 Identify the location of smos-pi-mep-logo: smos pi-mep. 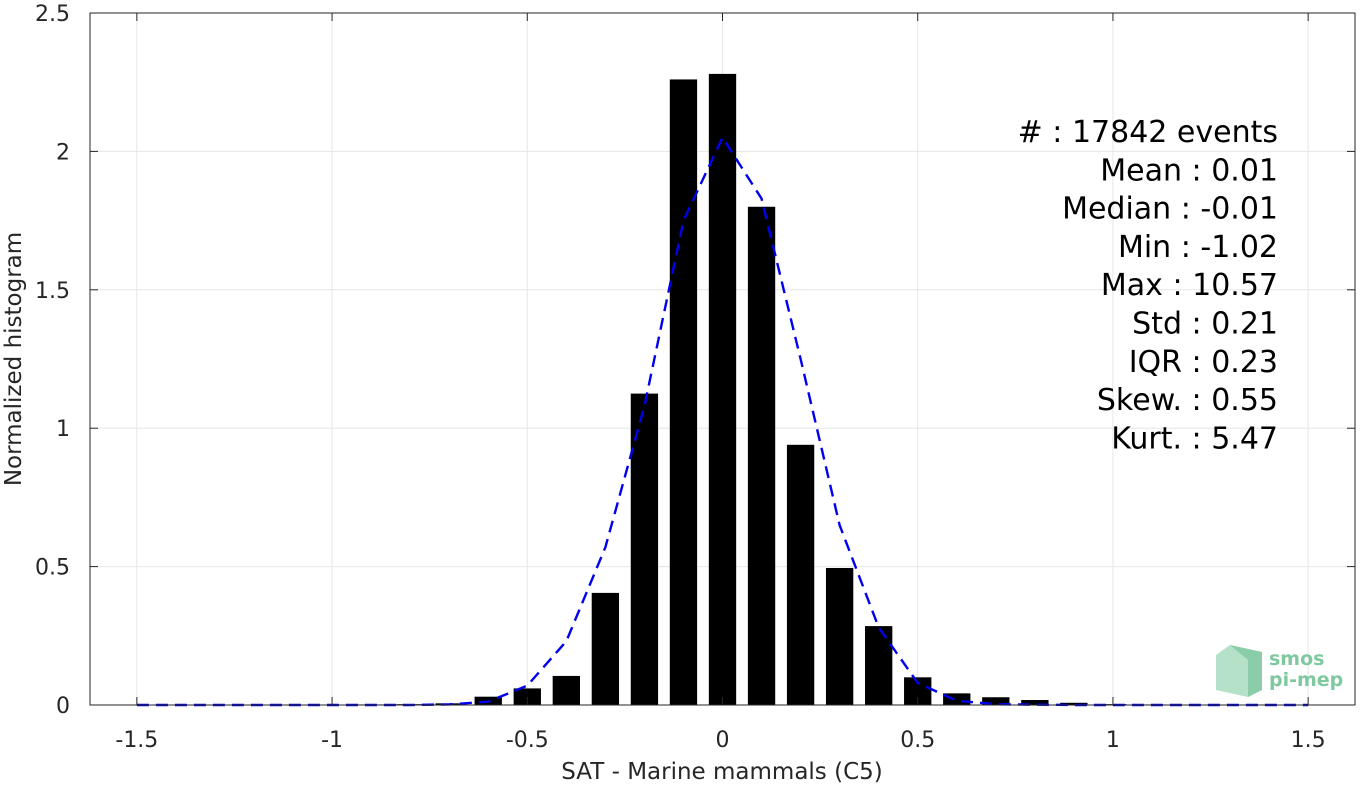
(1279, 671).